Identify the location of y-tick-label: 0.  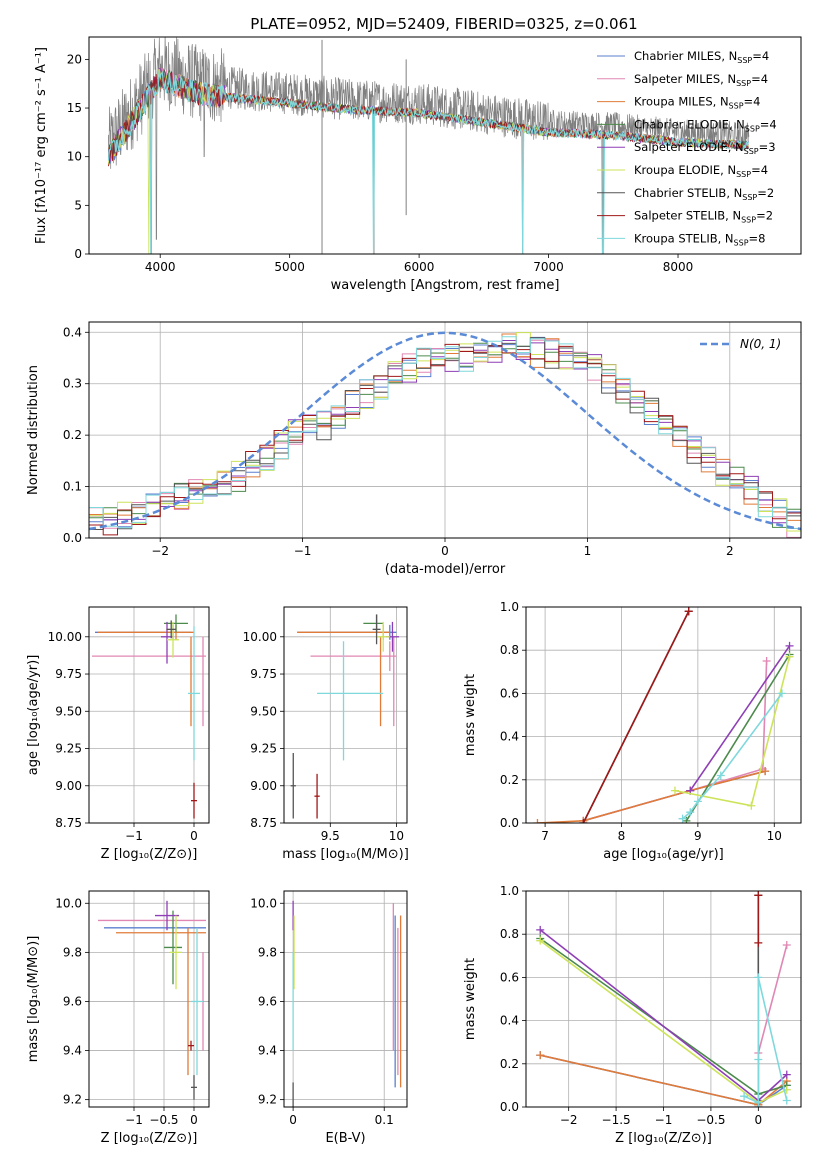
(78, 254).